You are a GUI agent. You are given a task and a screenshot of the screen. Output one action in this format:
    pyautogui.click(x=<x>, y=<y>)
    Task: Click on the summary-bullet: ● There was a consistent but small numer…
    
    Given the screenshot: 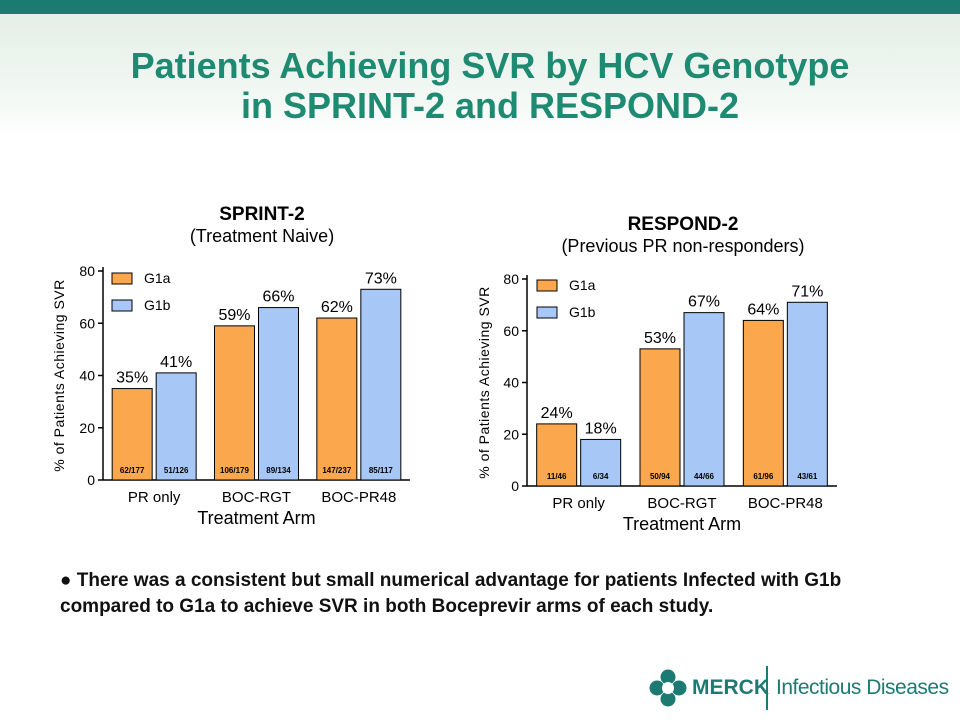 What is the action you would take?
    pyautogui.click(x=470, y=594)
    